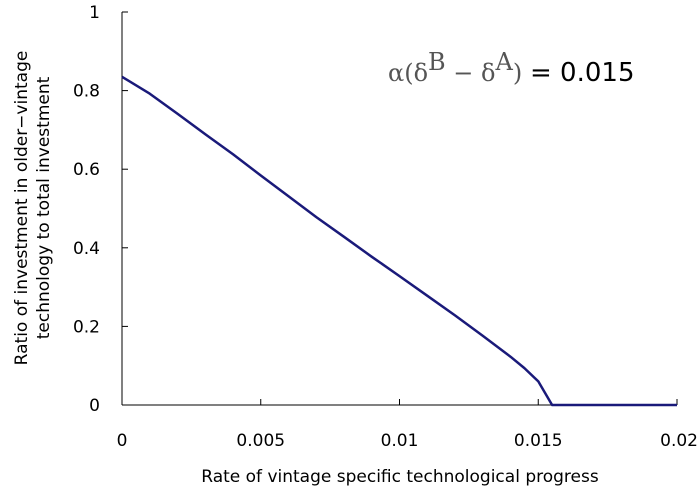 The width and height of the screenshot is (699, 490). What do you see at coordinates (86, 92) in the screenshot?
I see `y-tick-label: 0.8` at bounding box center [86, 92].